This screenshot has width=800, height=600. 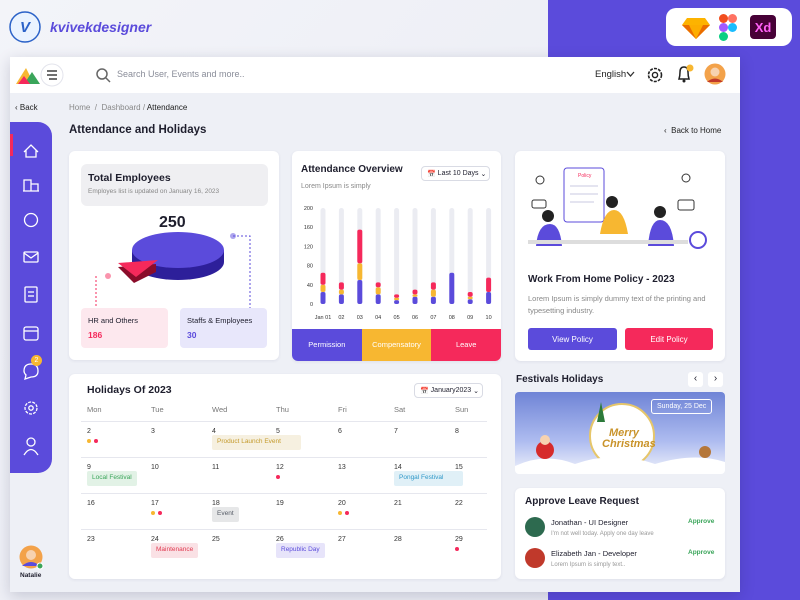 What do you see at coordinates (360, 318) in the screenshot?
I see `x-tick-label: 03` at bounding box center [360, 318].